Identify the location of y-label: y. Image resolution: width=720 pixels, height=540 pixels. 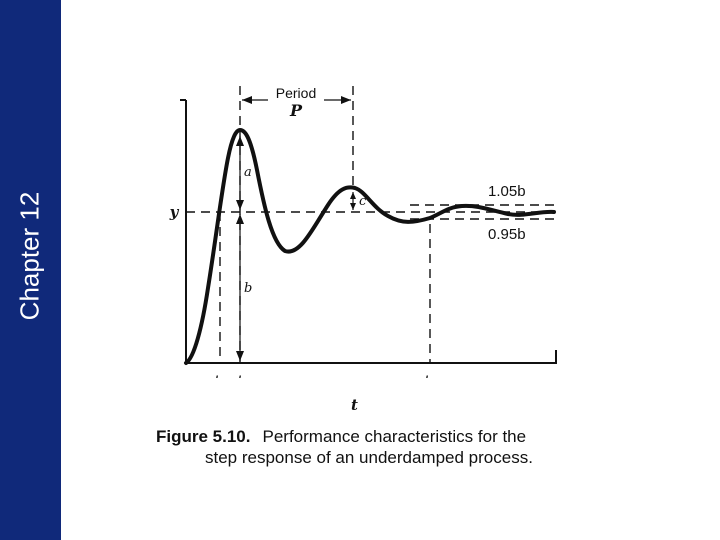
(174, 212).